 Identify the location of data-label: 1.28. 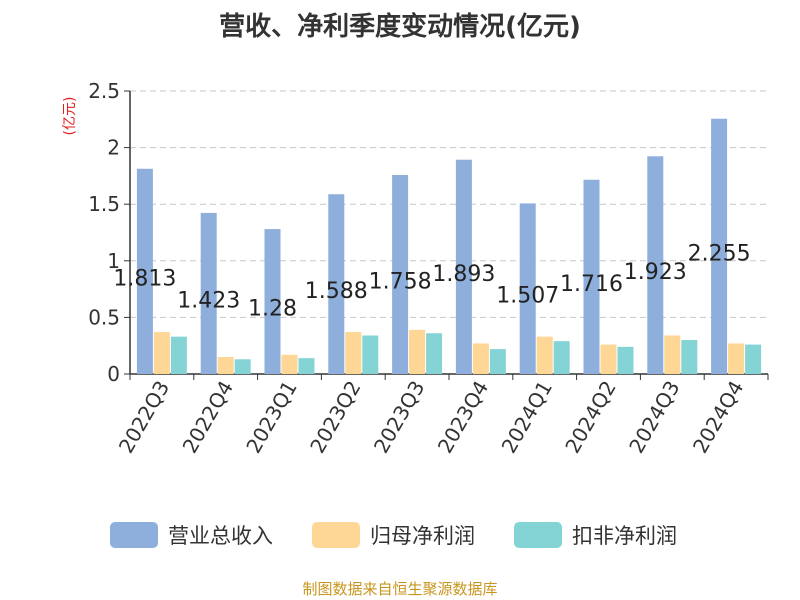
(272, 309).